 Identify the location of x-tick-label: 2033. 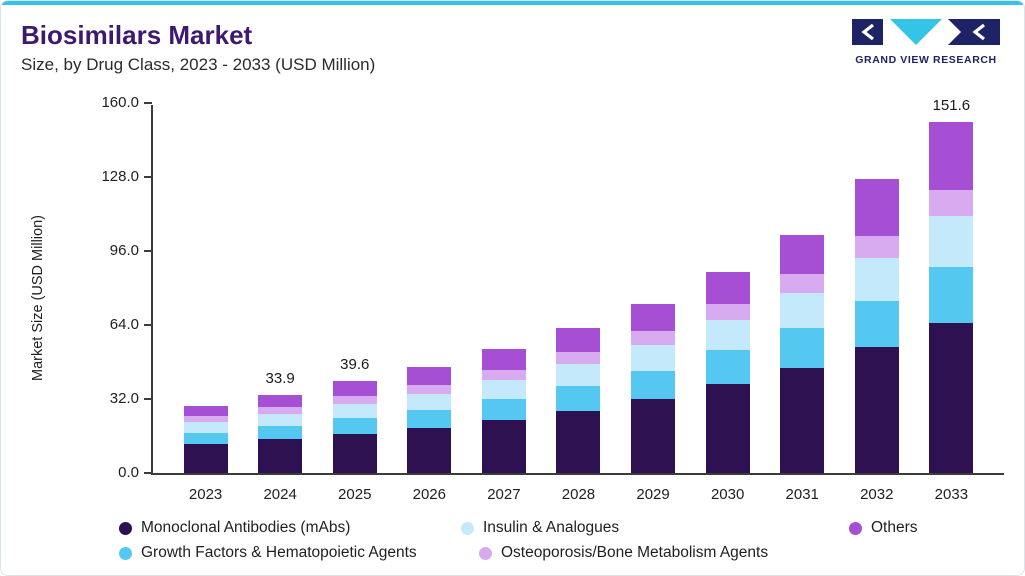
(951, 494).